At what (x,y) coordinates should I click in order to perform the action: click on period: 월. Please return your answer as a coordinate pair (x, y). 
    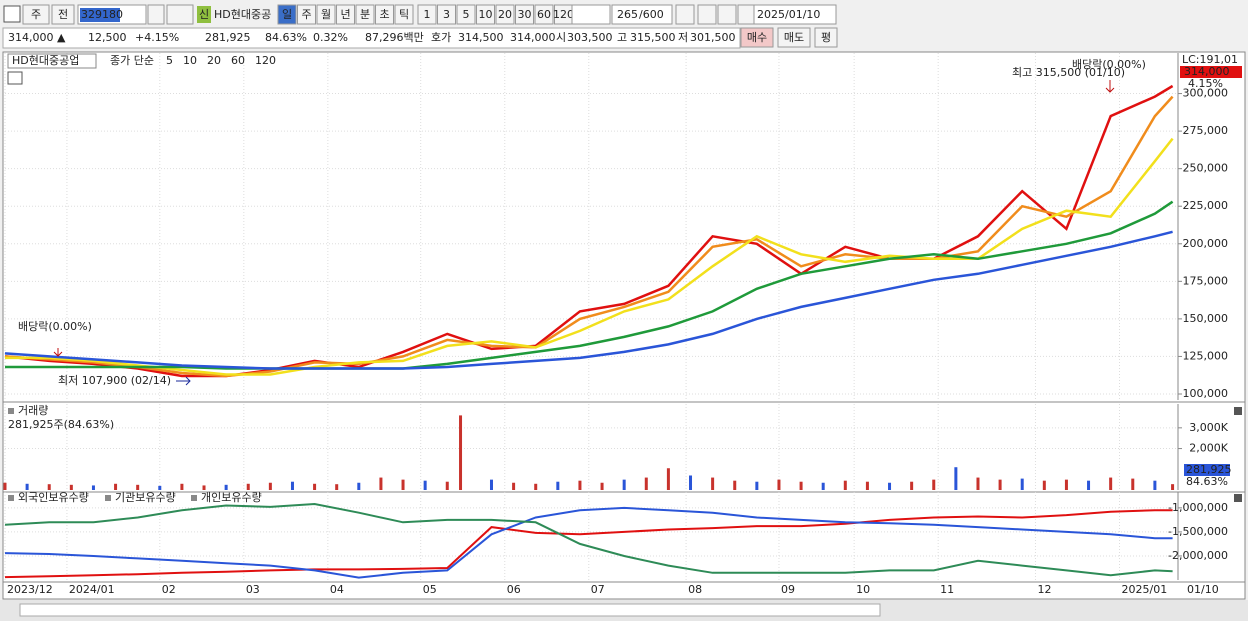
    Looking at the image, I should click on (326, 14).